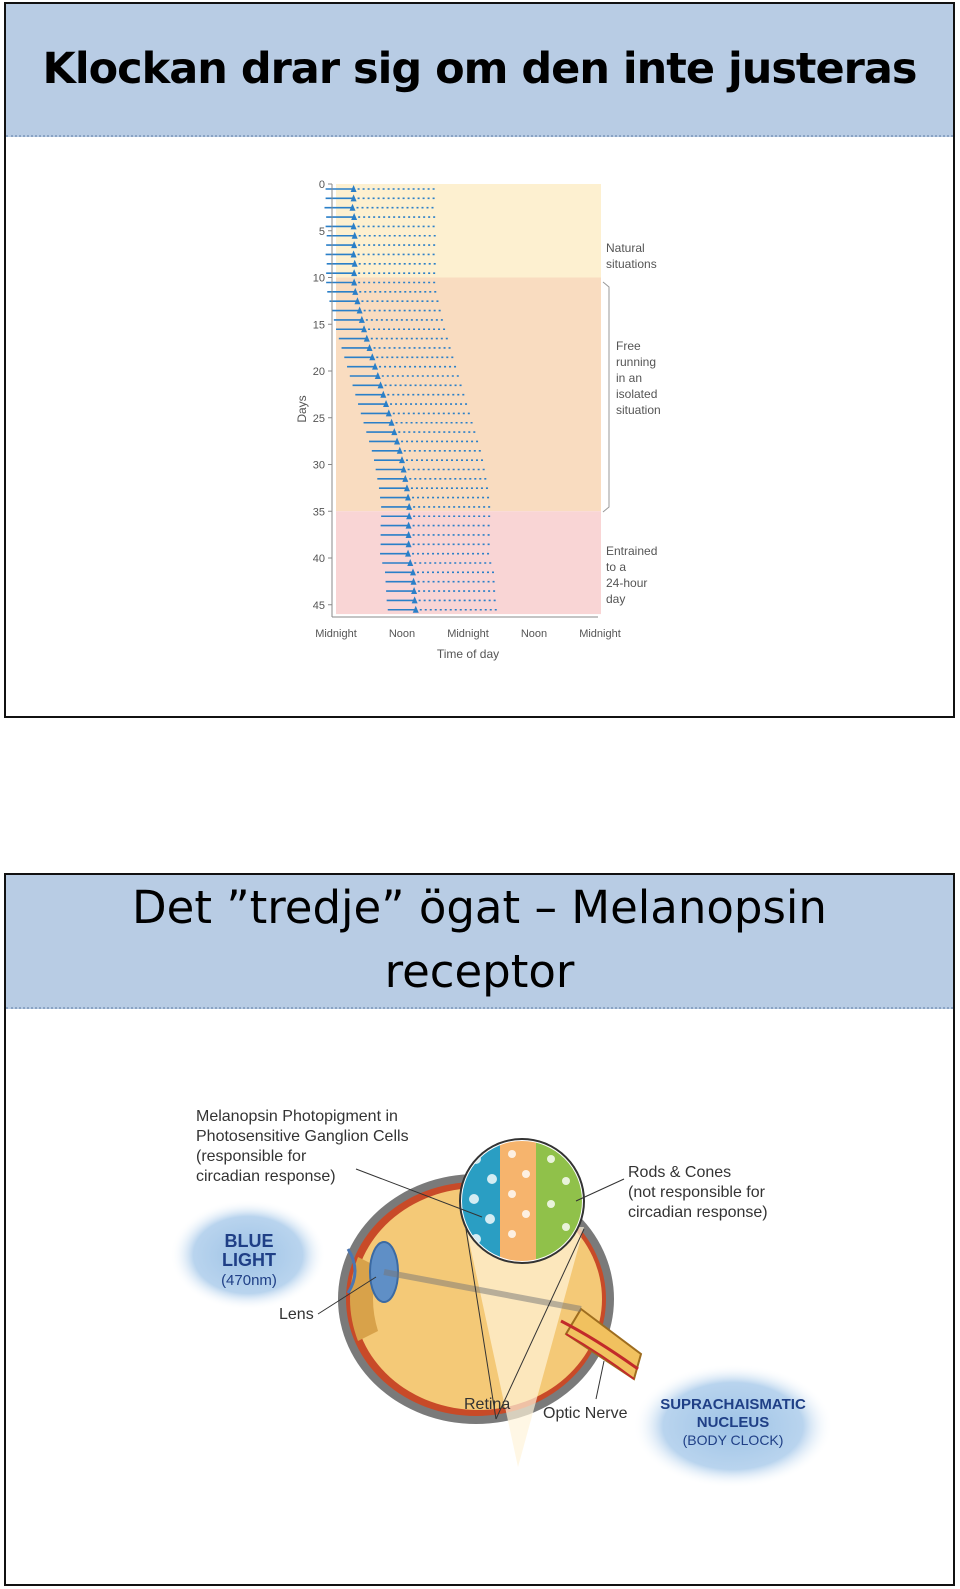 The height and width of the screenshot is (1589, 960). What do you see at coordinates (319, 419) in the screenshot?
I see `y-tick-label: 25` at bounding box center [319, 419].